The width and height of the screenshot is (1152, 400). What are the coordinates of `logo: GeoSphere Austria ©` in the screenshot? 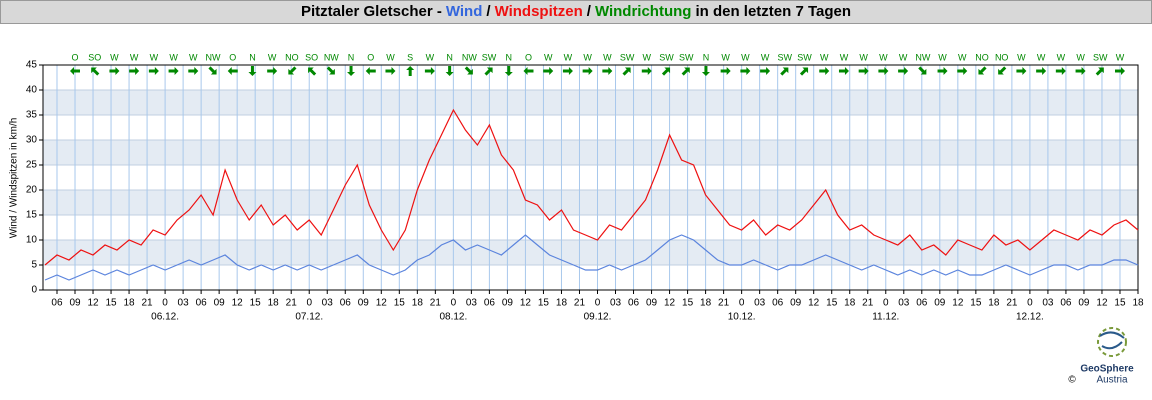 It's located at (1101, 356).